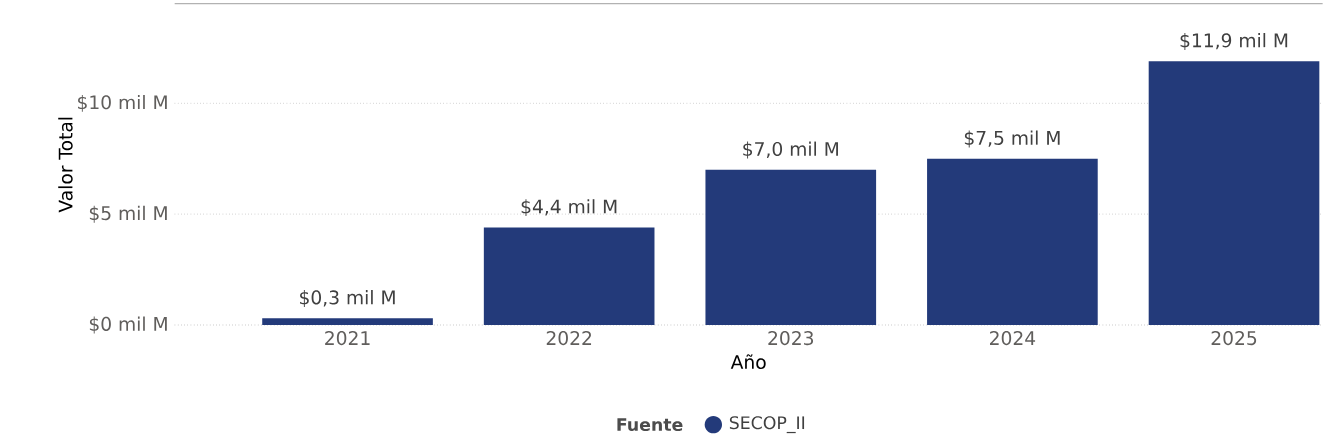 This screenshot has height=438, width=1323. I want to click on data-label: $0,3 mil M, so click(347, 298).